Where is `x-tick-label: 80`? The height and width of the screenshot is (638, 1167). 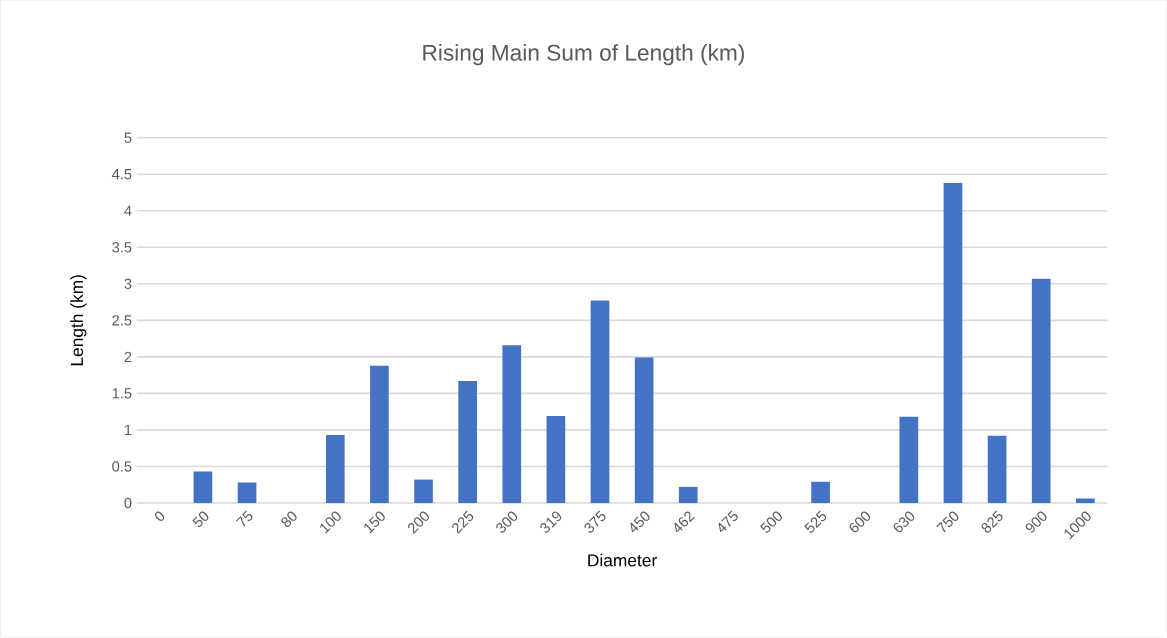
x-tick-label: 80 is located at coordinates (289, 519).